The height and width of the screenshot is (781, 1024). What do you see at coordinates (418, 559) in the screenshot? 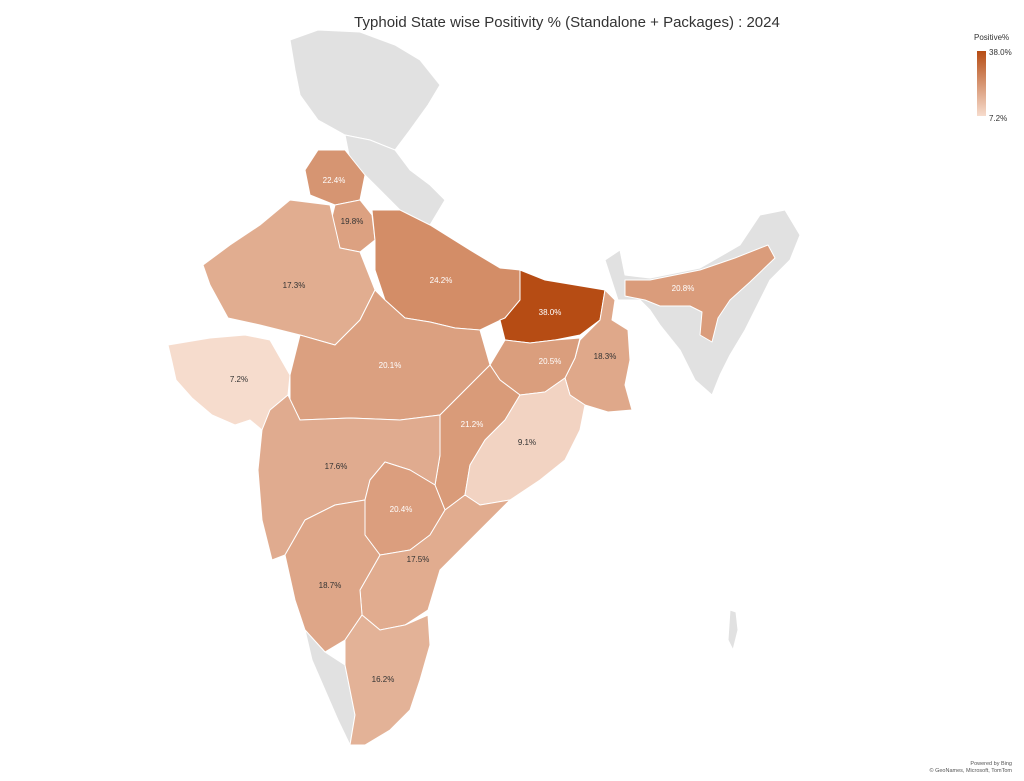
I see `label-andhra-pradesh: 17.5%` at bounding box center [418, 559].